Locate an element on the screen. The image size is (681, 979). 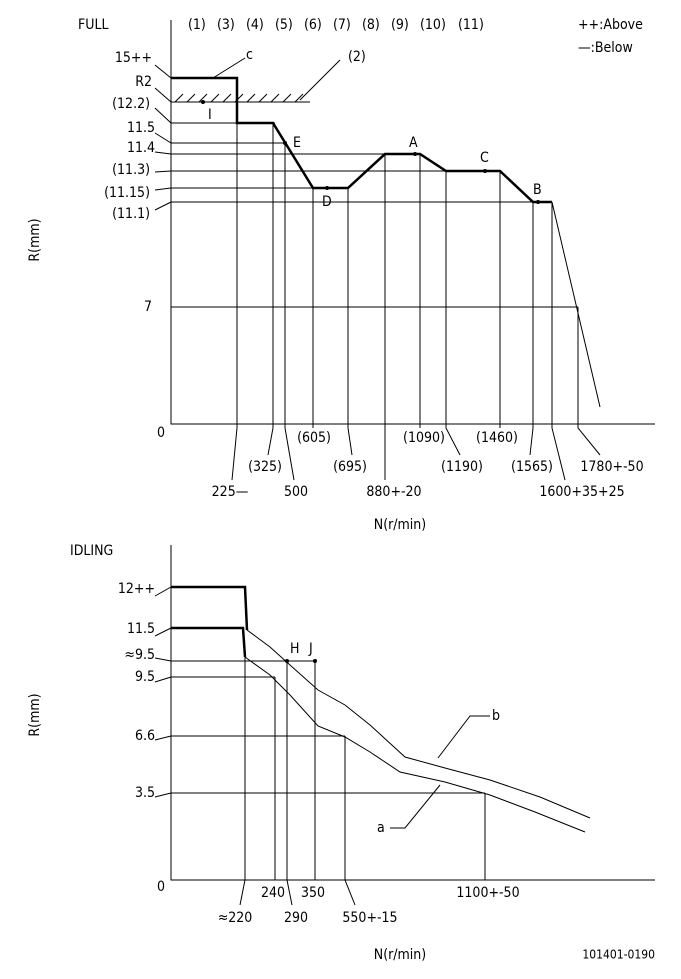
y-label: (11.15) is located at coordinates (127, 193).